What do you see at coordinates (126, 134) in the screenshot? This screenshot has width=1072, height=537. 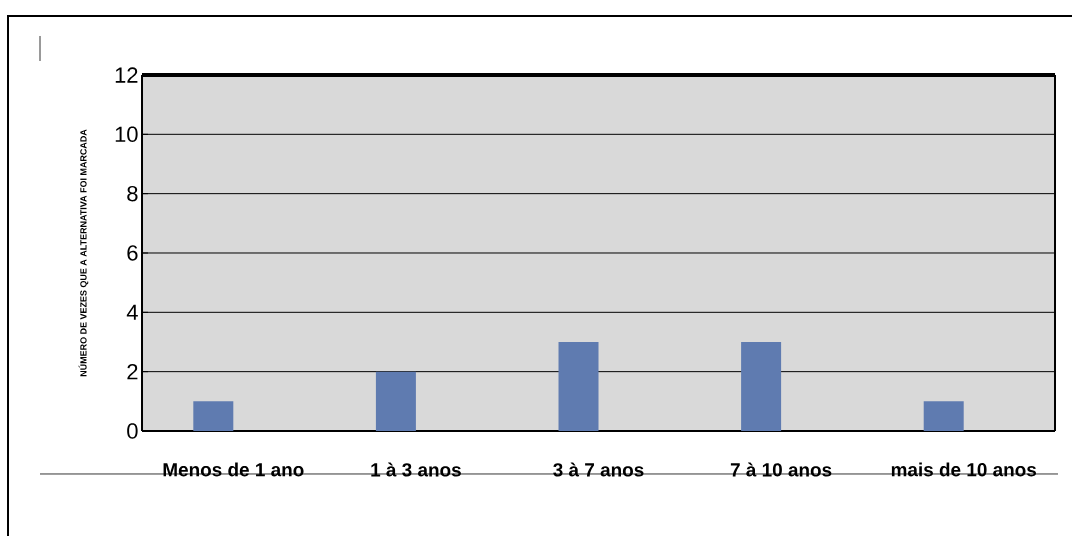 I see `y-tick-label: 10` at bounding box center [126, 134].